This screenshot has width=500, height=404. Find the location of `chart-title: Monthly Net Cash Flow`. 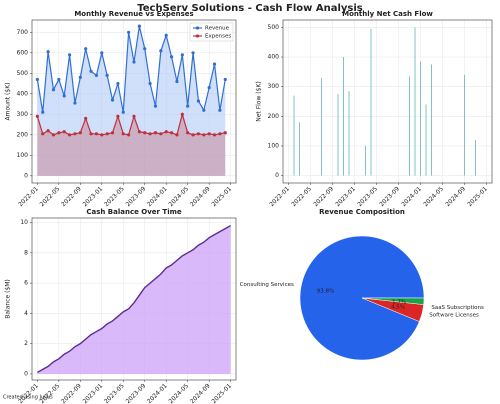

chart-title: Monthly Net Cash Flow is located at coordinates (387, 14).